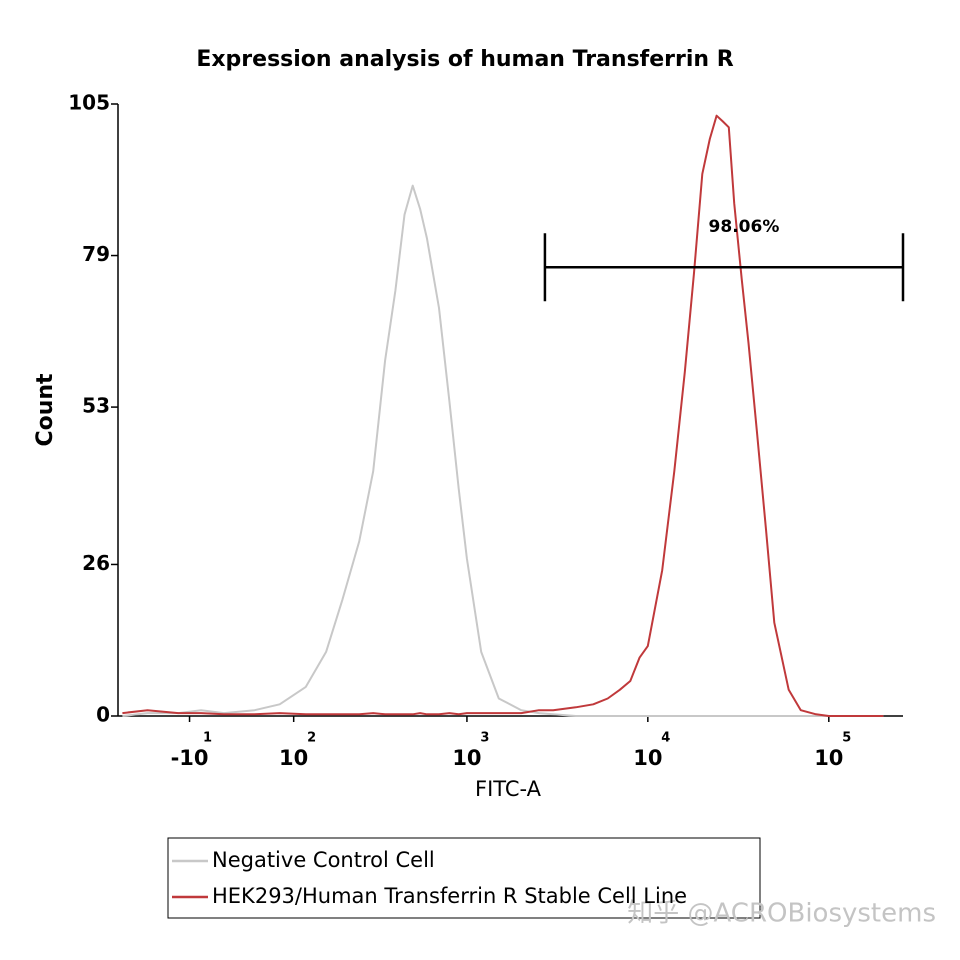 Image resolution: width=960 pixels, height=960 pixels. Describe the element at coordinates (665, 738) in the screenshot. I see `x-tick-exponent: 4` at that location.